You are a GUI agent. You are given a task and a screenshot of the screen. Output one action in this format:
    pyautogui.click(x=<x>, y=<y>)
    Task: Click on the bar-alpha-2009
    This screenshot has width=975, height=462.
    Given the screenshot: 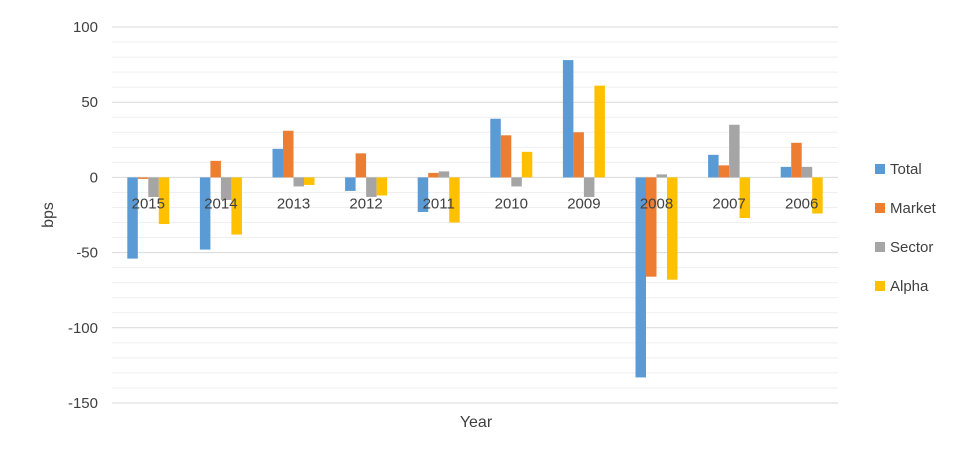 What is the action you would take?
    pyautogui.click(x=599, y=131)
    